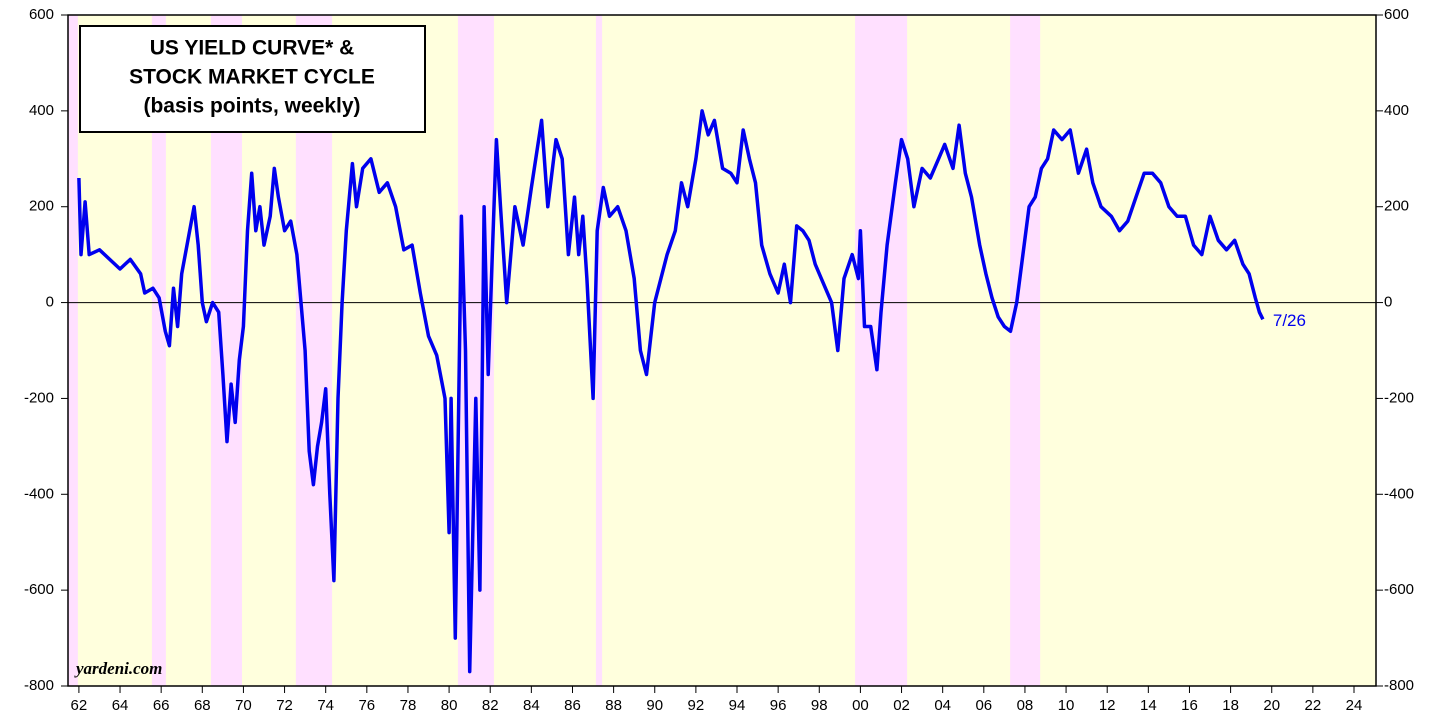  Describe the element at coordinates (408, 705) in the screenshot. I see `x-tick-label: 78` at that location.